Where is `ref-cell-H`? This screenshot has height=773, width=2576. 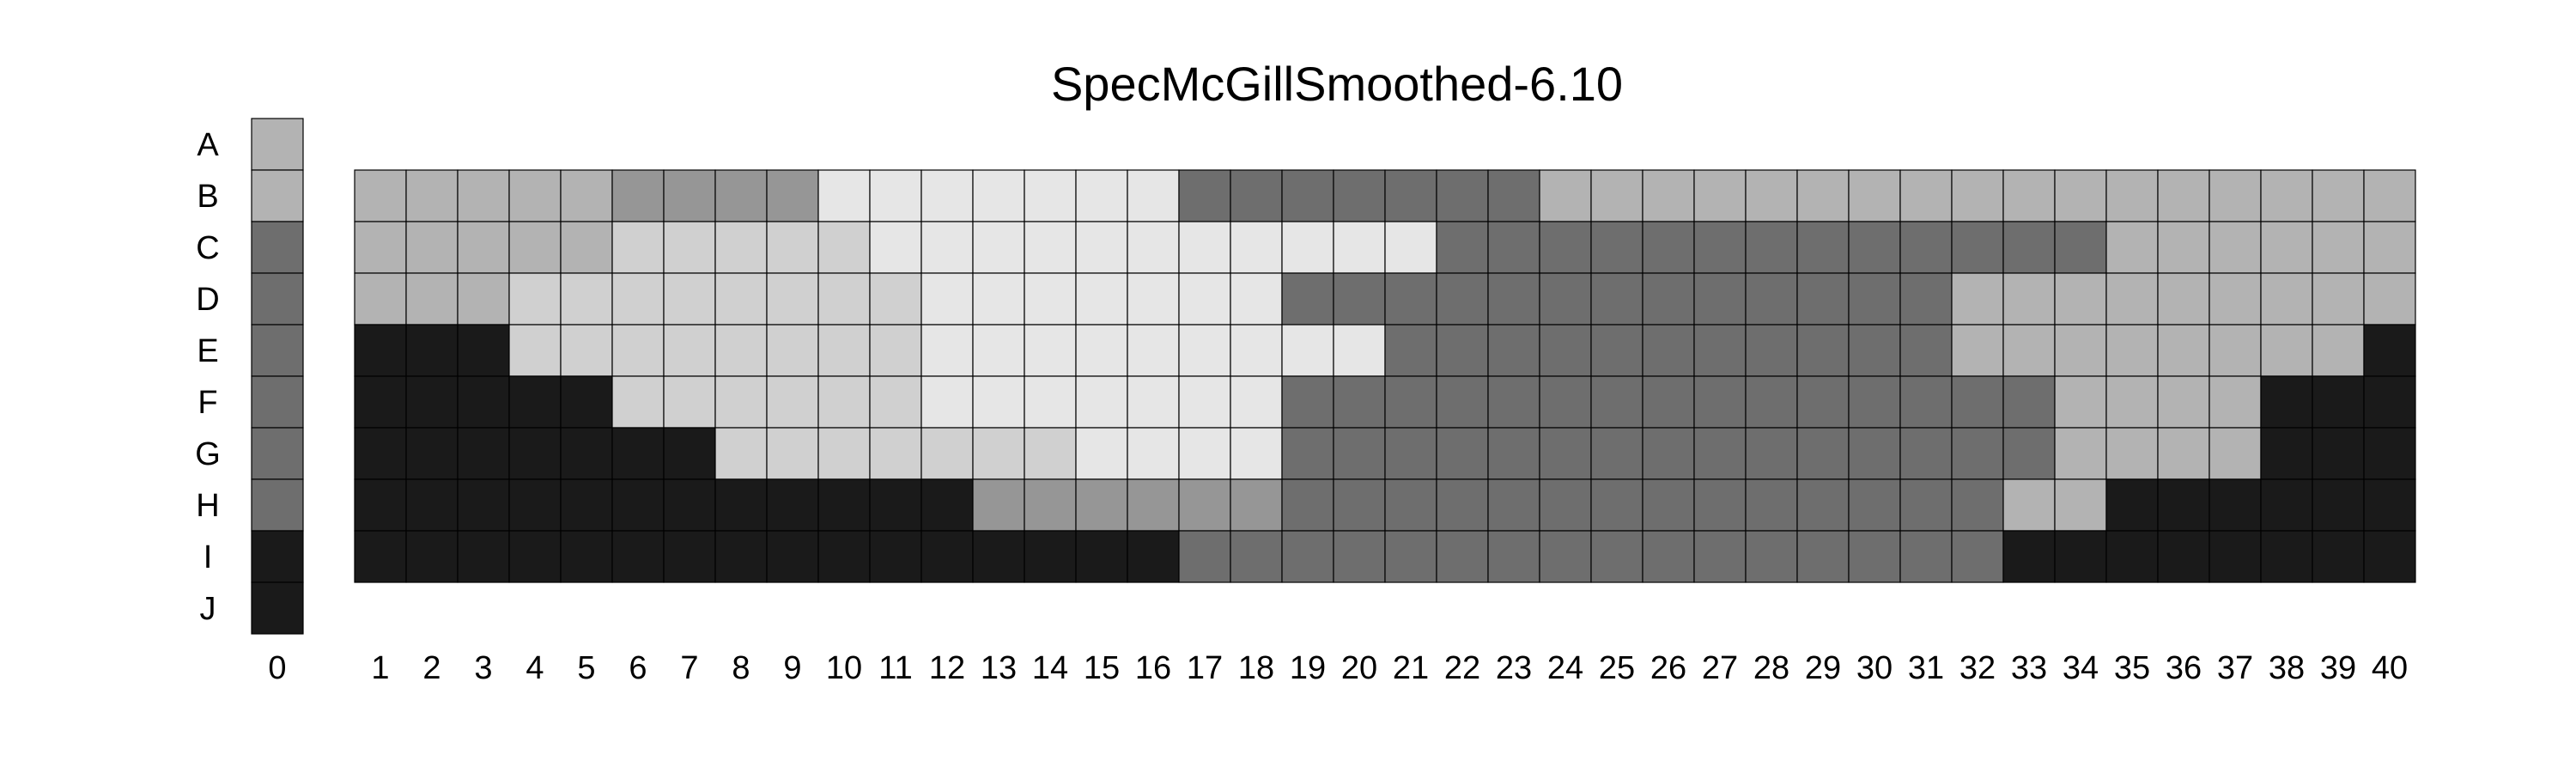
ref-cell-H is located at coordinates (278, 505).